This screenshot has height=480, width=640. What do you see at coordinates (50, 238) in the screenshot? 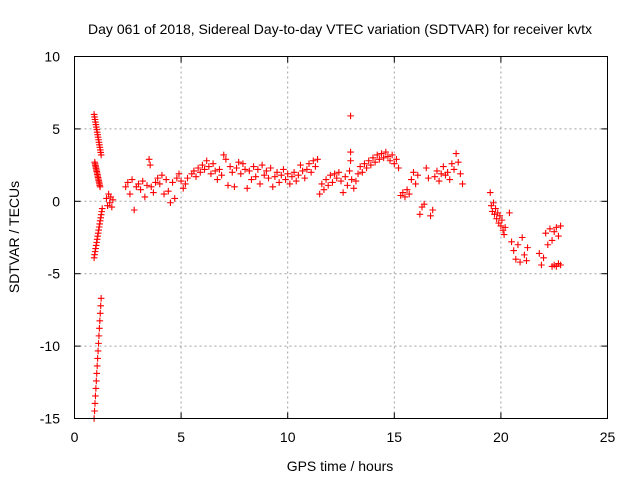
I see `y-tick-labels: 10 5 0 -5 -10 -15` at bounding box center [50, 238].